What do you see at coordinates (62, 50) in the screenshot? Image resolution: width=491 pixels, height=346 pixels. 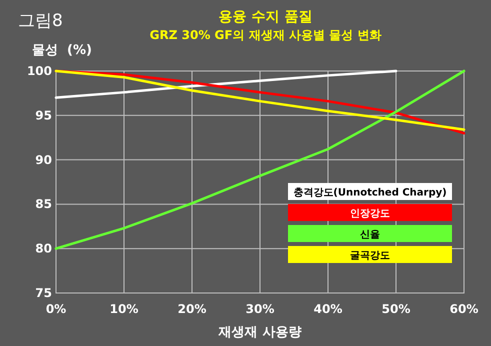 I see `y-axis-title: 물성 (%)` at bounding box center [62, 50].